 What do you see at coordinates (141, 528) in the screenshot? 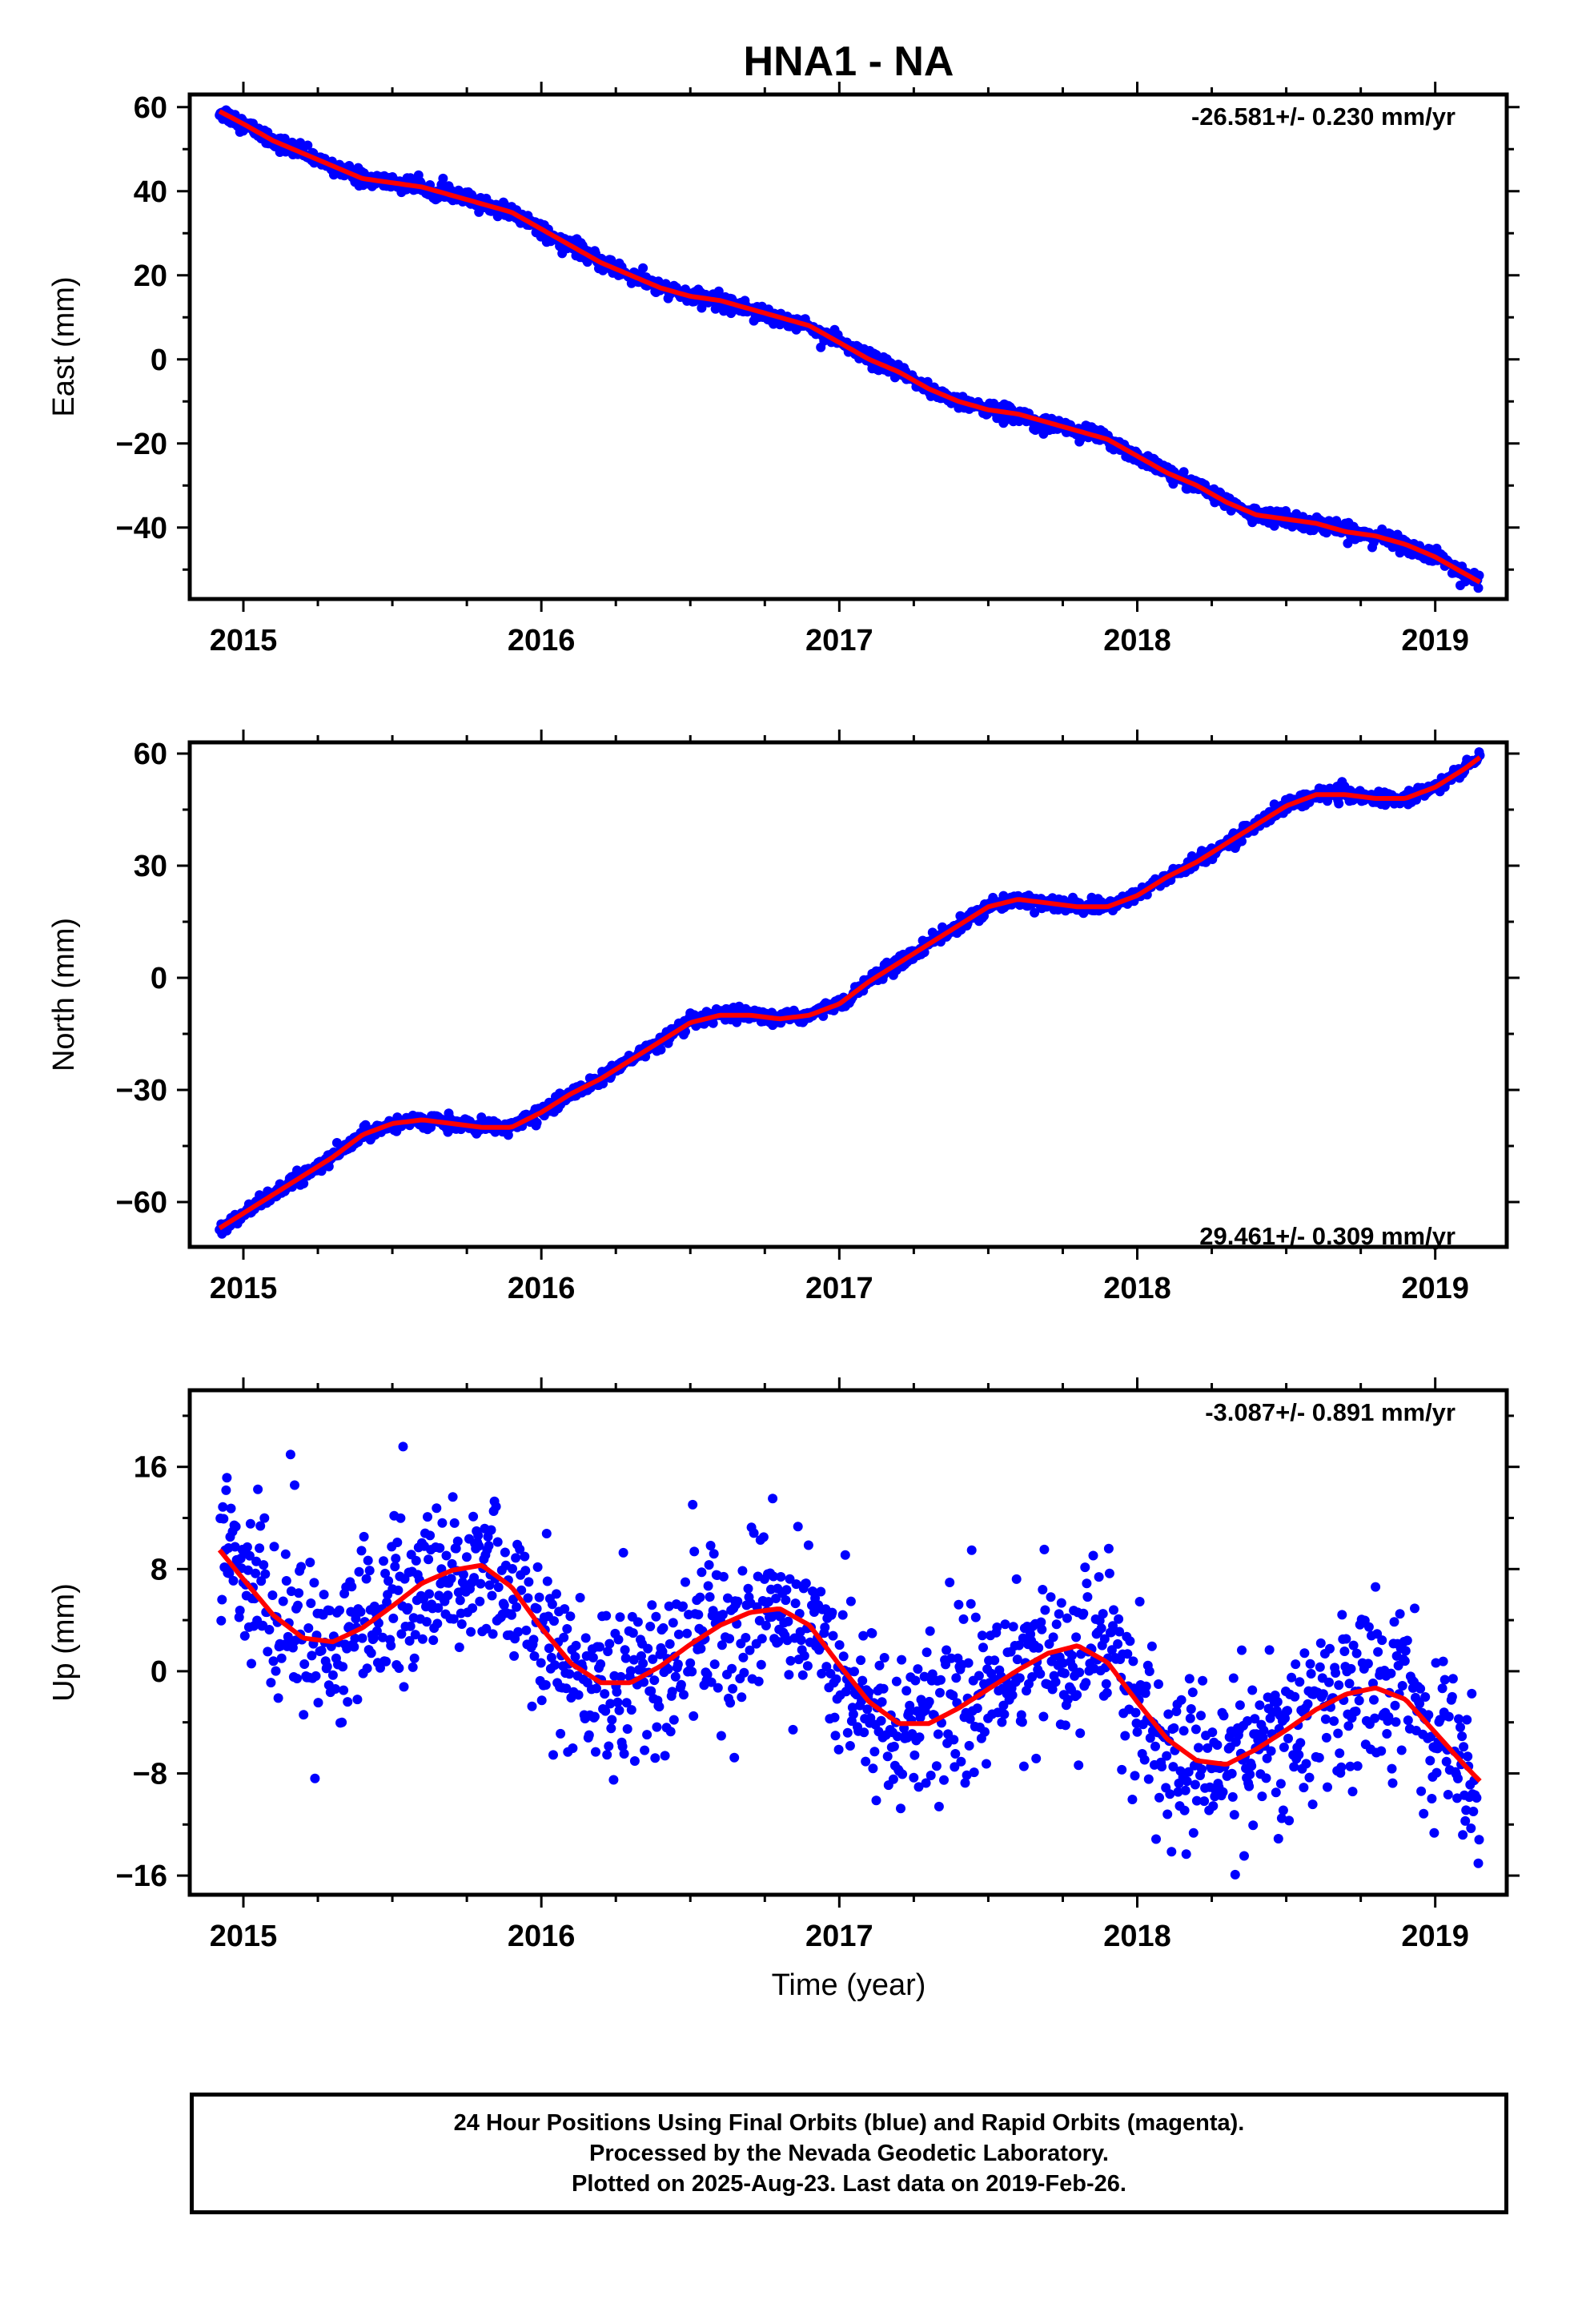
I see `y-tick-label: −40` at bounding box center [141, 528].